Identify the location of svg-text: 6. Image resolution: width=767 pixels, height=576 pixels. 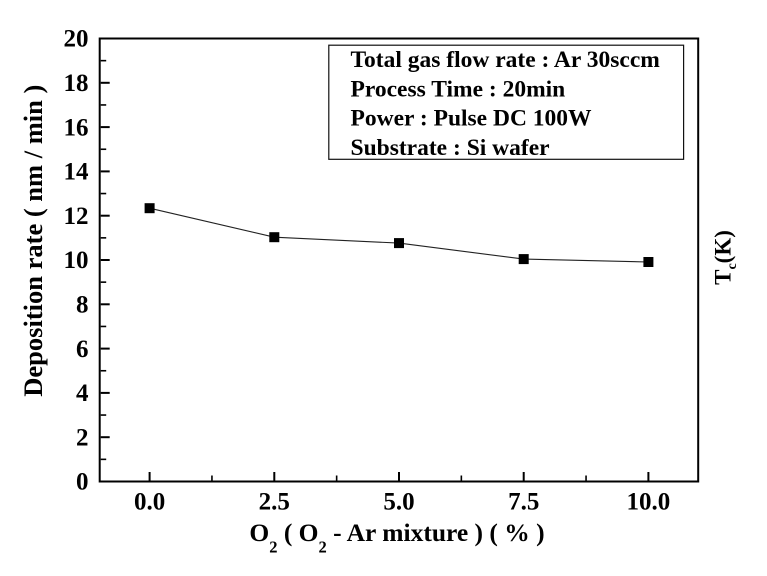
(82, 349).